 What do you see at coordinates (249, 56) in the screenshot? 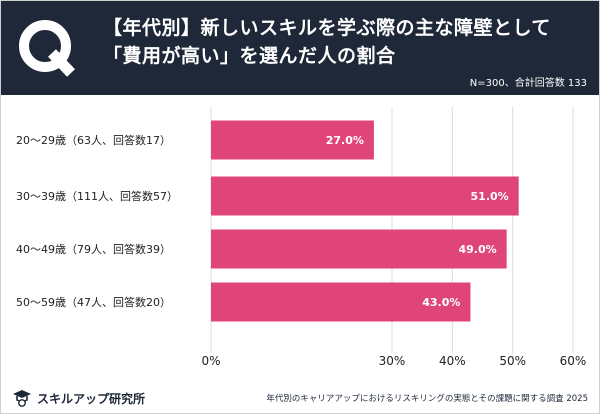
I see `chart-title-line-2: 「費用が高い」を選んだ人の割合` at bounding box center [249, 56].